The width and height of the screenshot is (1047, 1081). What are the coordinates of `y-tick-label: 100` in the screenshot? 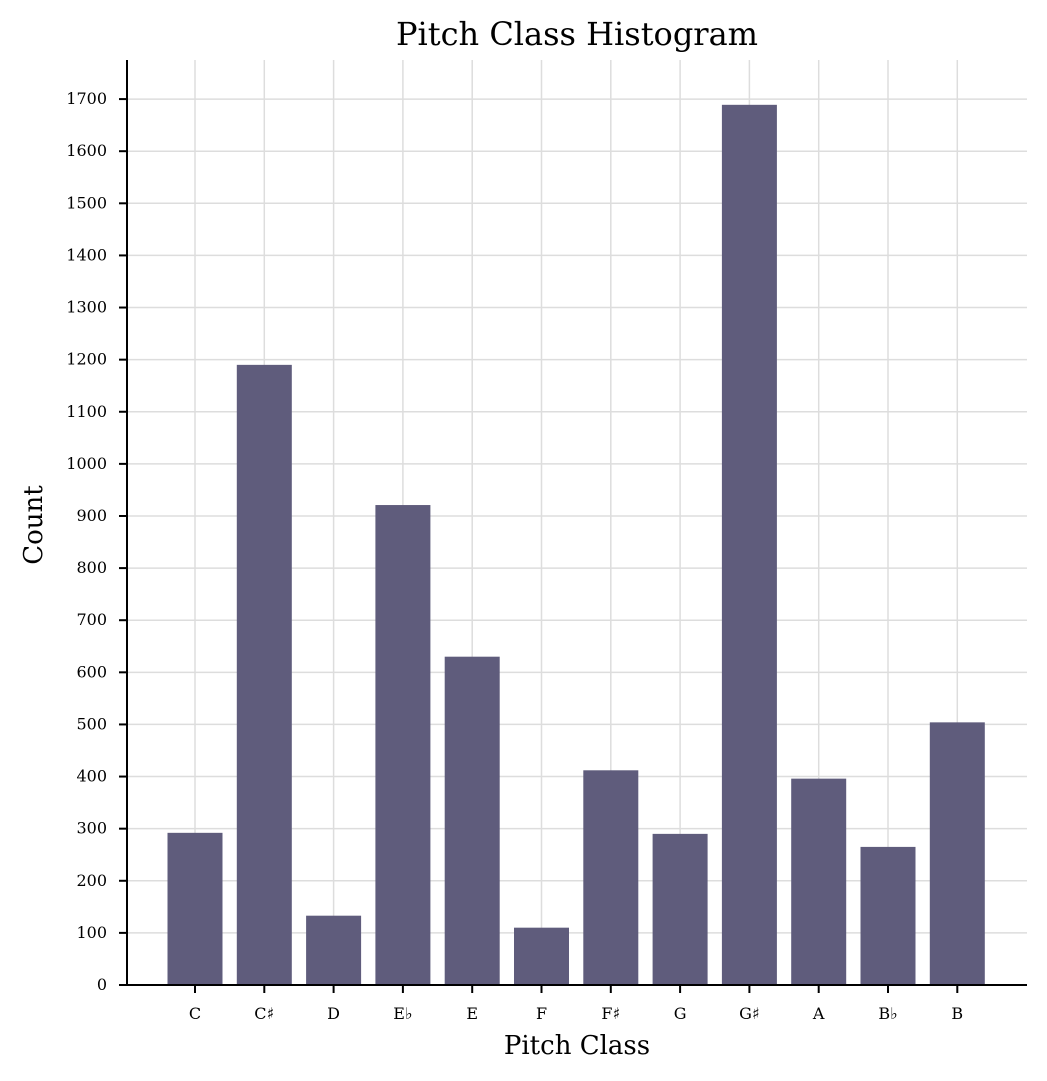 It's located at (91, 932).